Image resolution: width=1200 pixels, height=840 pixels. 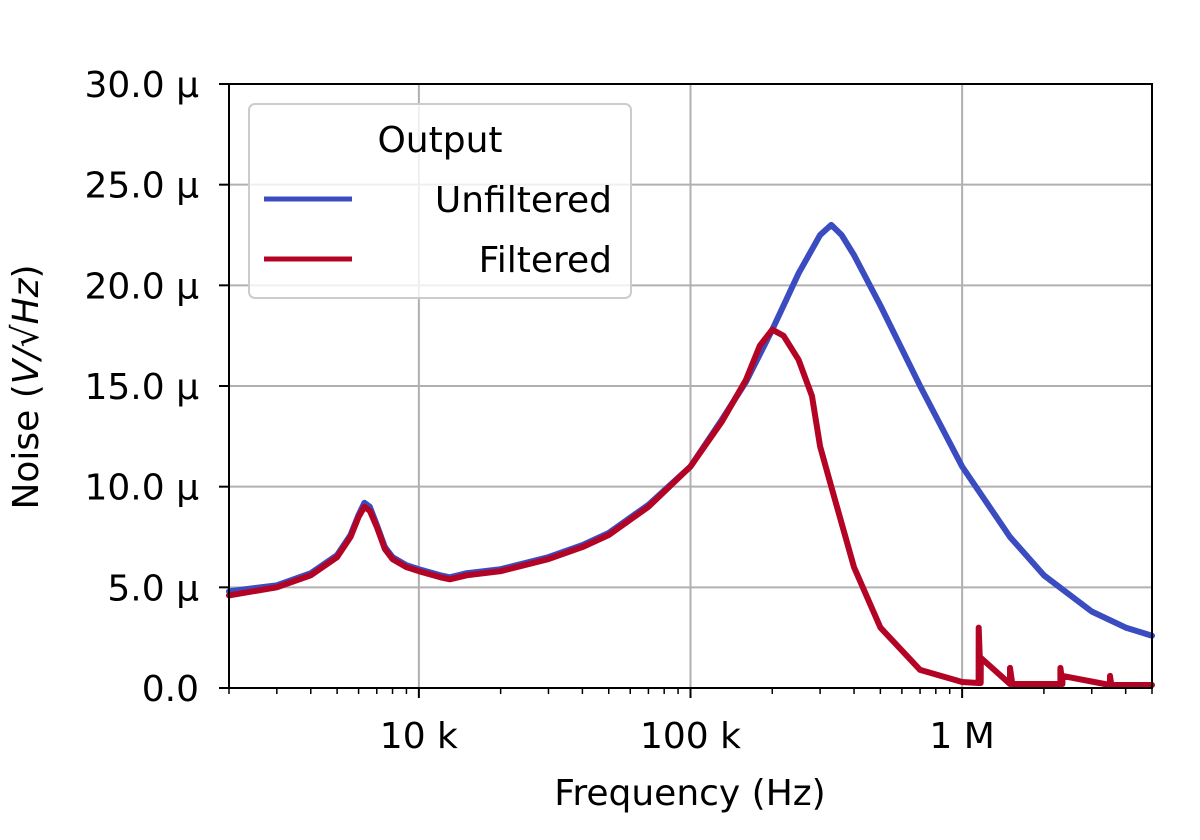 What do you see at coordinates (141, 85) in the screenshot?
I see `y-tick-label: 30.0 μ` at bounding box center [141, 85].